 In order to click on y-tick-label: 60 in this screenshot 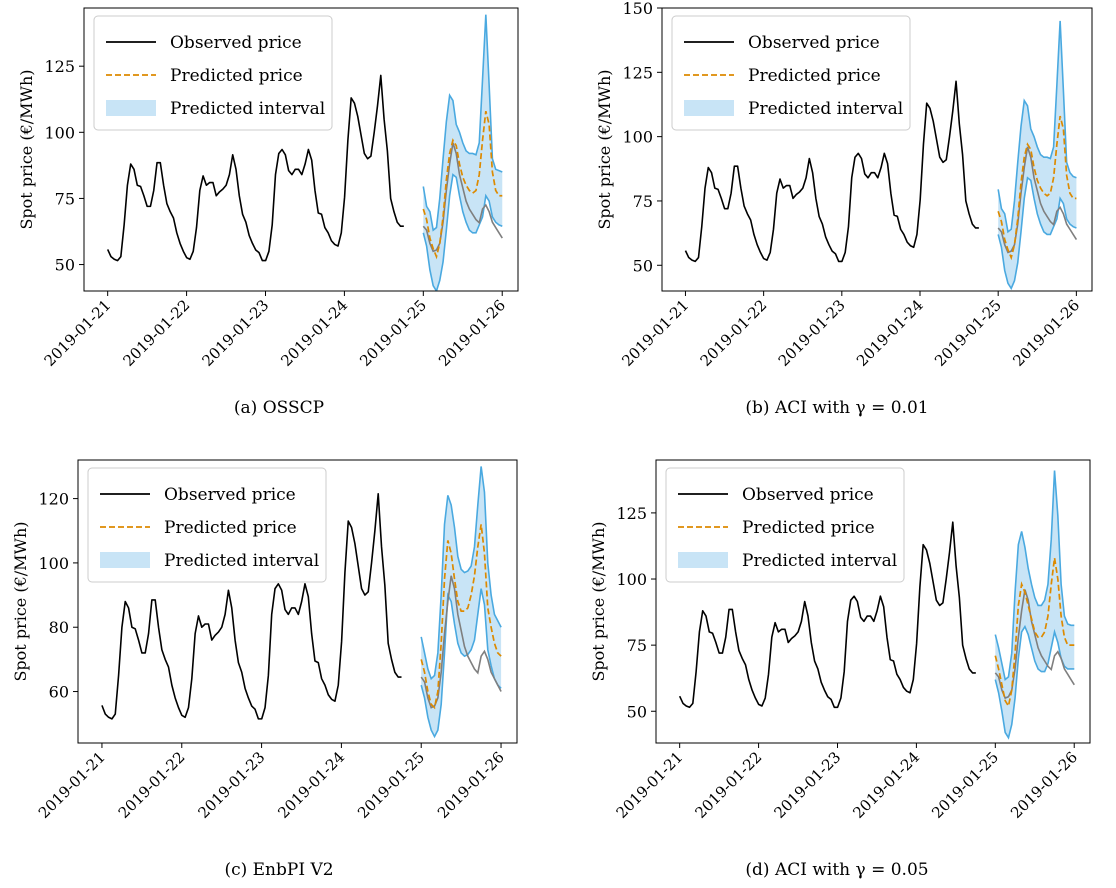, I will do `click(59, 692)`.